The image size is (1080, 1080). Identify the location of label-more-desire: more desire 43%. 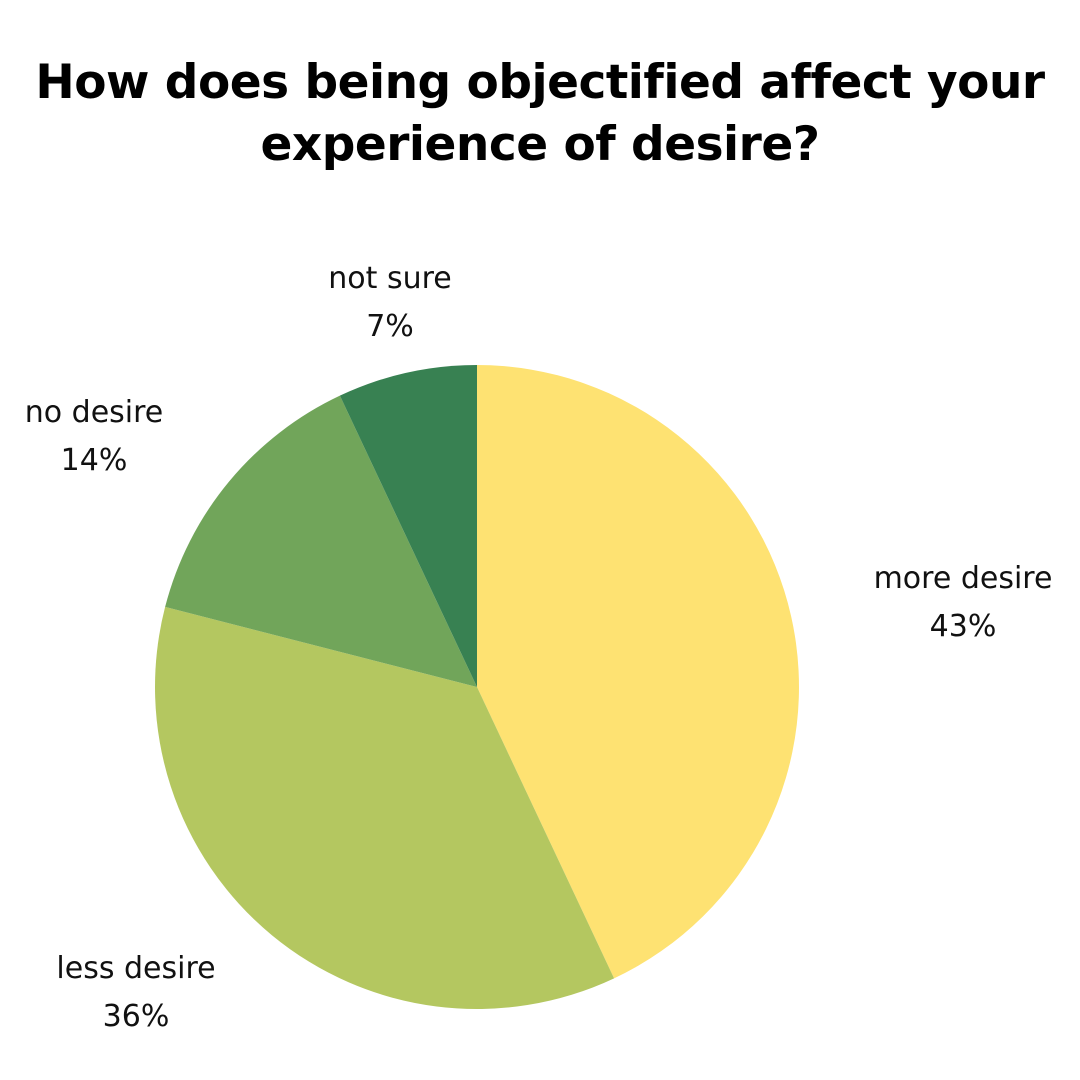
(963, 603).